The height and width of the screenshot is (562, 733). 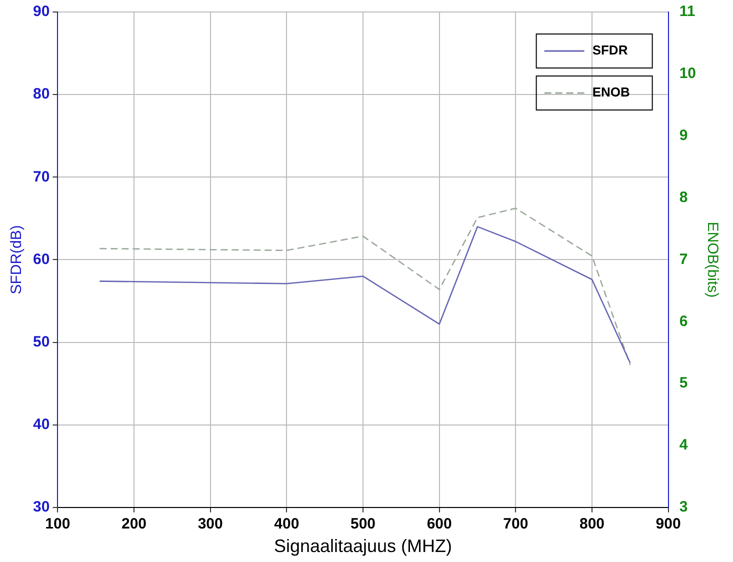 What do you see at coordinates (134, 524) in the screenshot?
I see `x-tick-label: 200` at bounding box center [134, 524].